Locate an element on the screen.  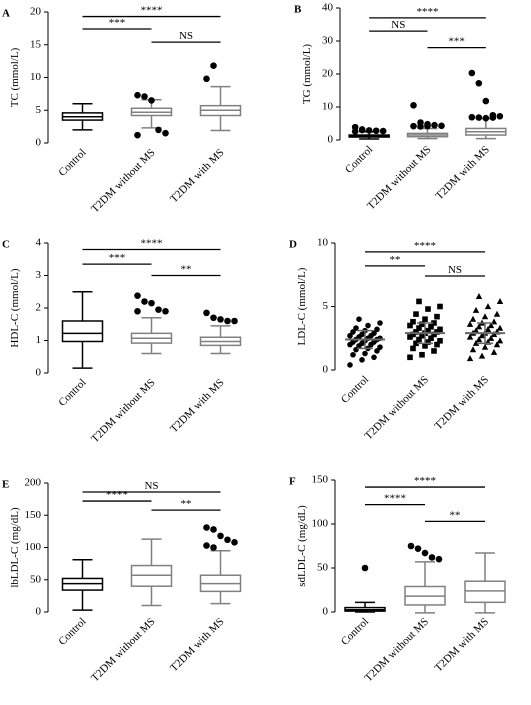
y-tick-label: 100 is located at coordinates (320, 524).